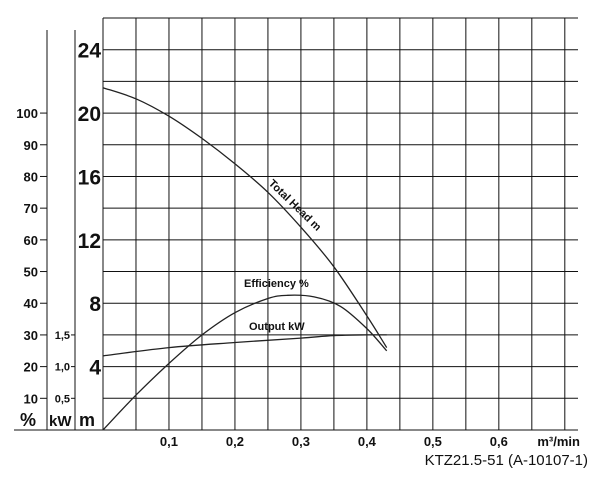  What do you see at coordinates (89, 177) in the screenshot?
I see `head-tick-label: 16` at bounding box center [89, 177].